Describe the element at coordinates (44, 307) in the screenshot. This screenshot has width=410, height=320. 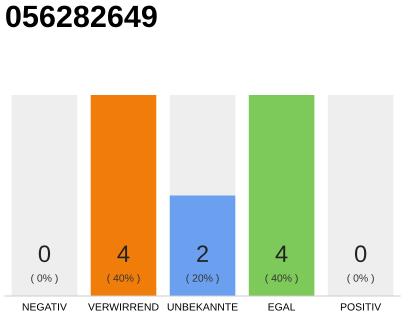
I see `x-tick-label: NEGATIV` at that location.